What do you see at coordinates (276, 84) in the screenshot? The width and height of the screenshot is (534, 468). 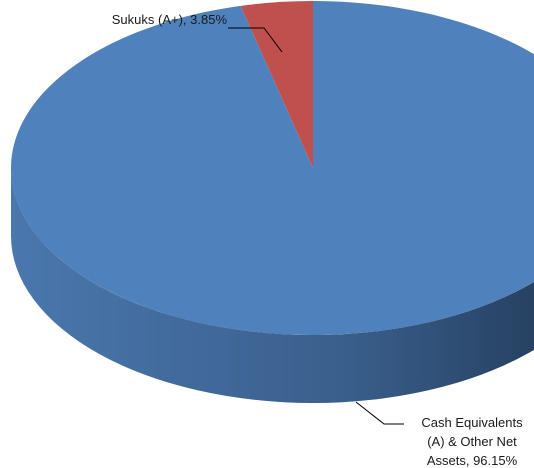 I see `pie-slice-sukuks` at bounding box center [276, 84].